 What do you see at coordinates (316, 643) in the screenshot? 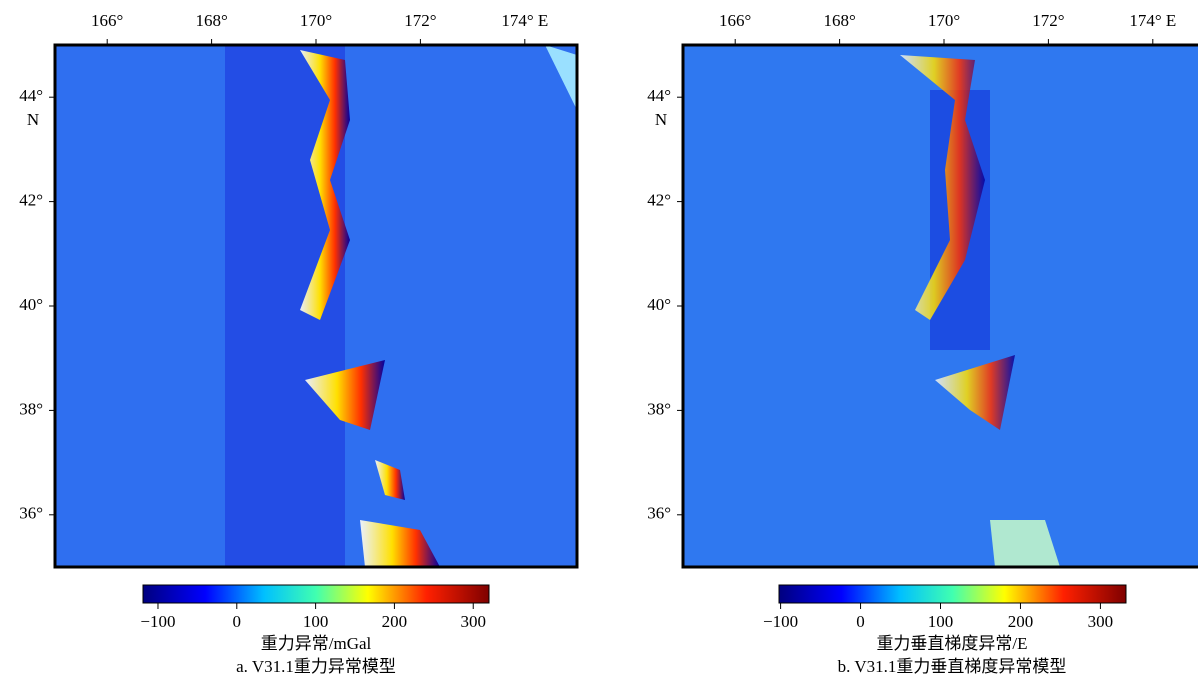
I see `colorbar-label: 重力异常/mGal` at bounding box center [316, 643].